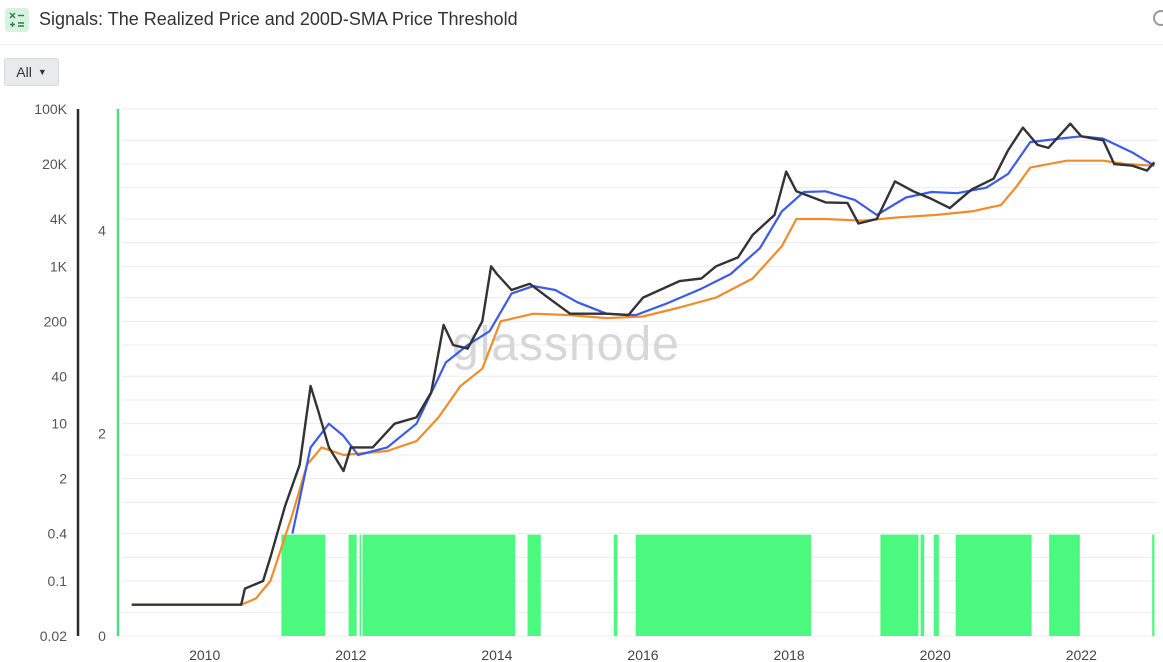 Image resolution: width=1163 pixels, height=662 pixels. Describe the element at coordinates (50, 372) in the screenshot. I see `y-axis-labels: 100K 20K 4K 1K 200 40 10 2 0.4 0.1 0.02` at that location.